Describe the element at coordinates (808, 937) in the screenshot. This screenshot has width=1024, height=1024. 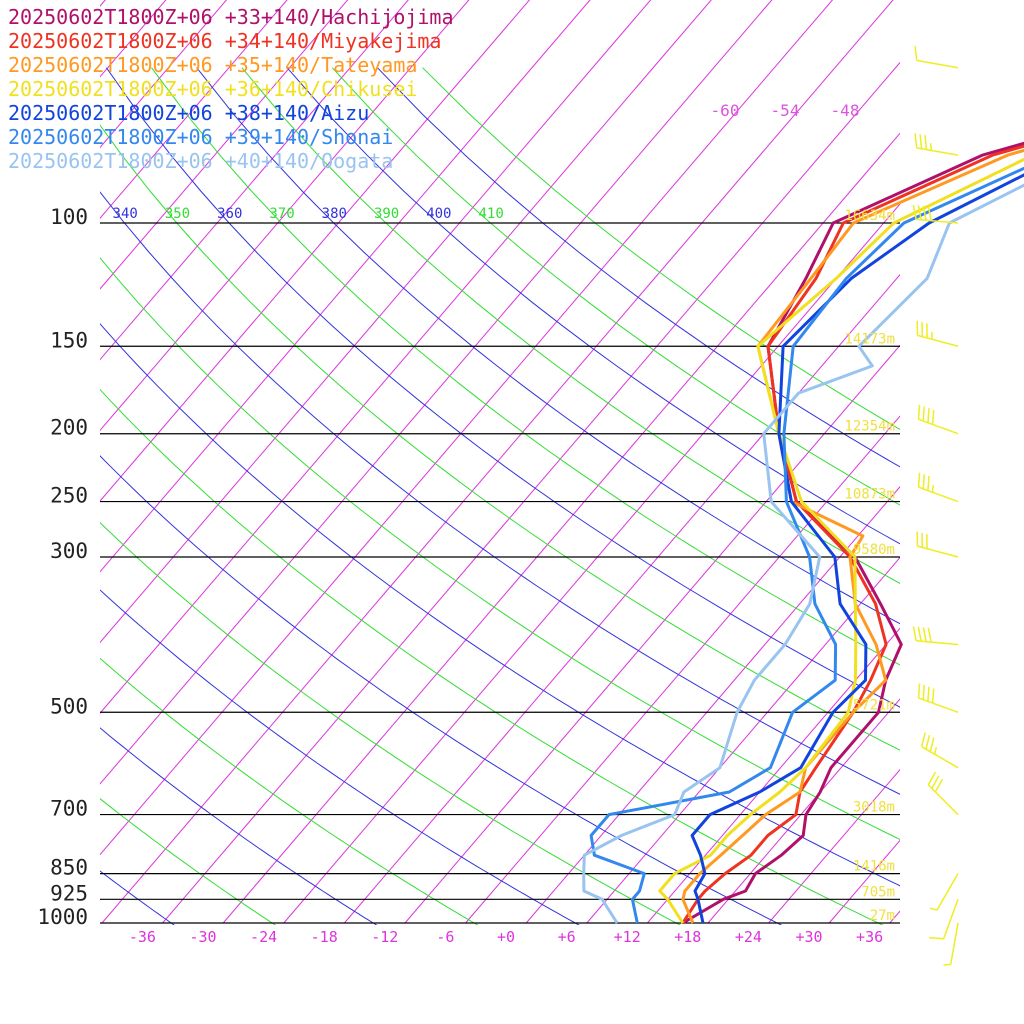
I see `x-tick-label: +30` at that location.